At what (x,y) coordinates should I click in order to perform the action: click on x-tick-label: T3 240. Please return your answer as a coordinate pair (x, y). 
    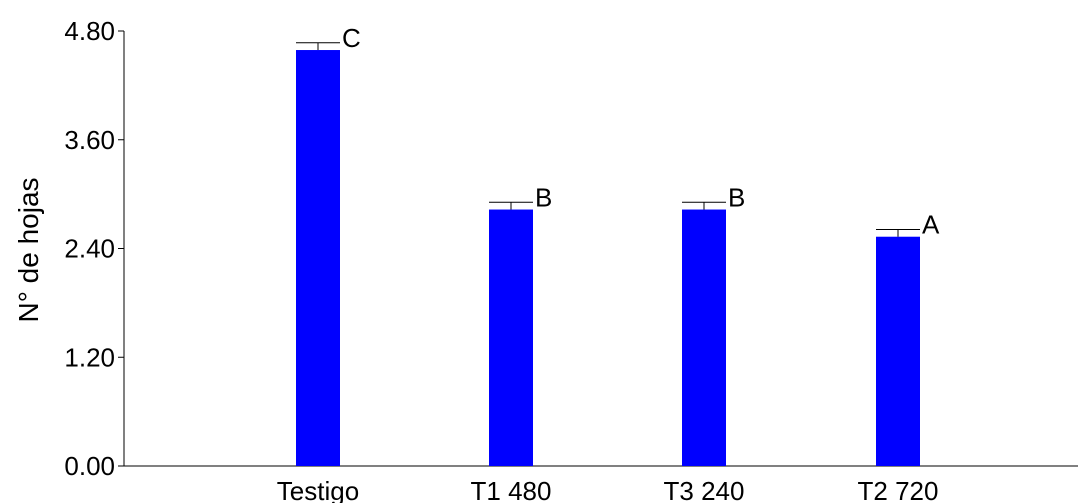
    Looking at the image, I should click on (704, 489).